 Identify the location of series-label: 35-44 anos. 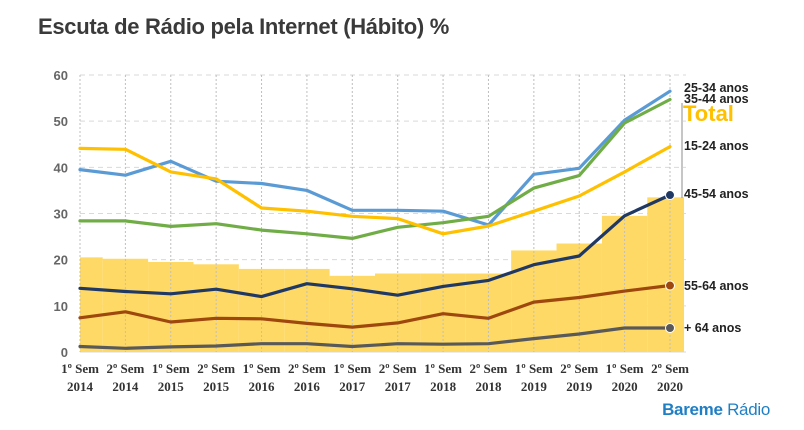
(716, 99).